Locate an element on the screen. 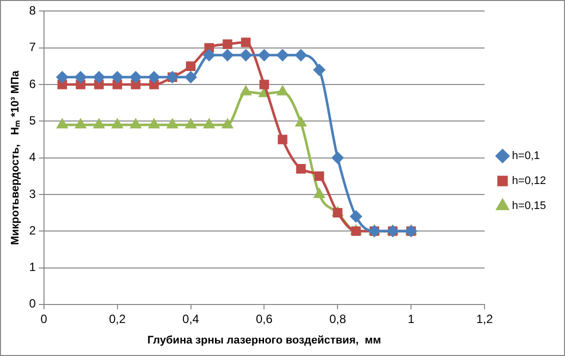 The image size is (565, 356). x-tick-label: 1 is located at coordinates (411, 319).